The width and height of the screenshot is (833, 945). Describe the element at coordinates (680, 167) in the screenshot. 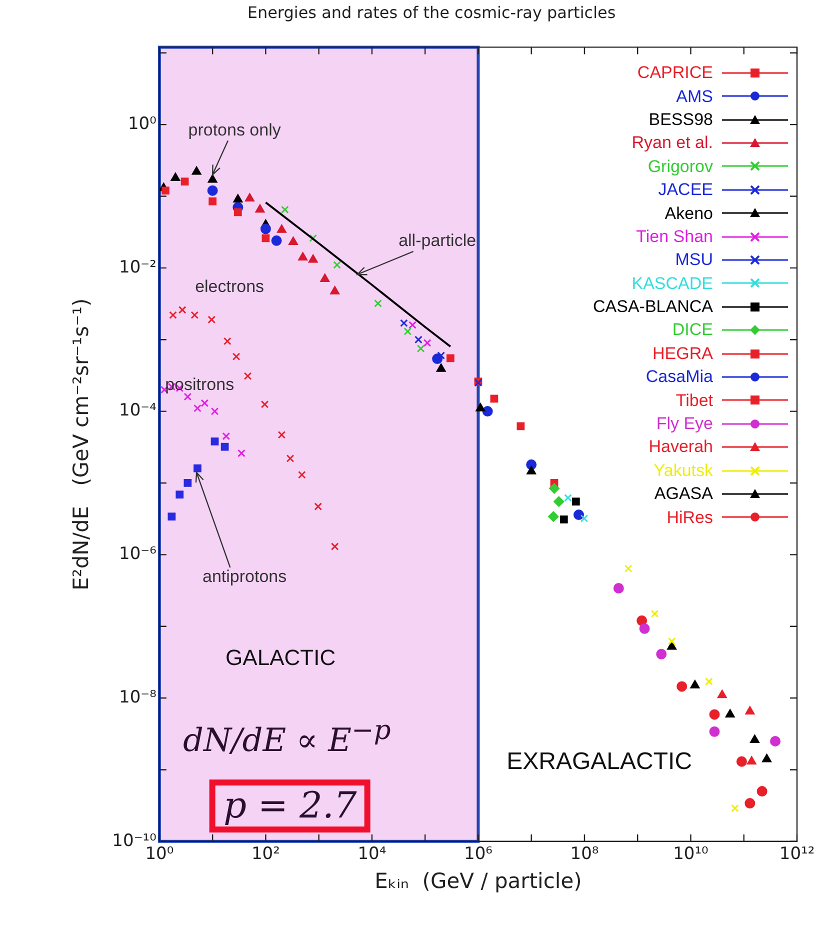

I see `legend-label: Grigorov` at that location.